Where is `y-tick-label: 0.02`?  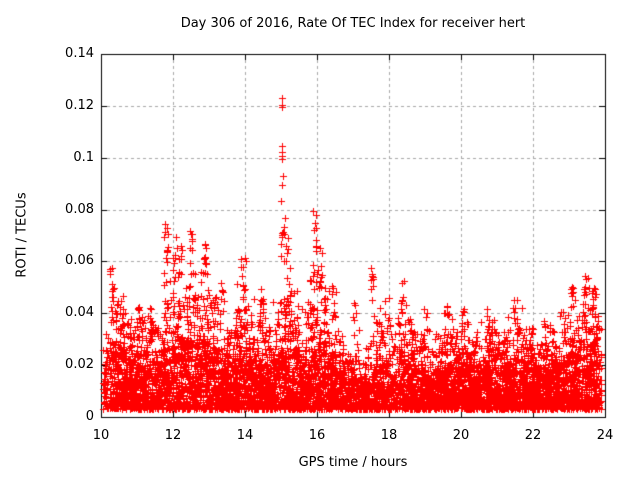 y-tick-label: 0.02 is located at coordinates (79, 365).